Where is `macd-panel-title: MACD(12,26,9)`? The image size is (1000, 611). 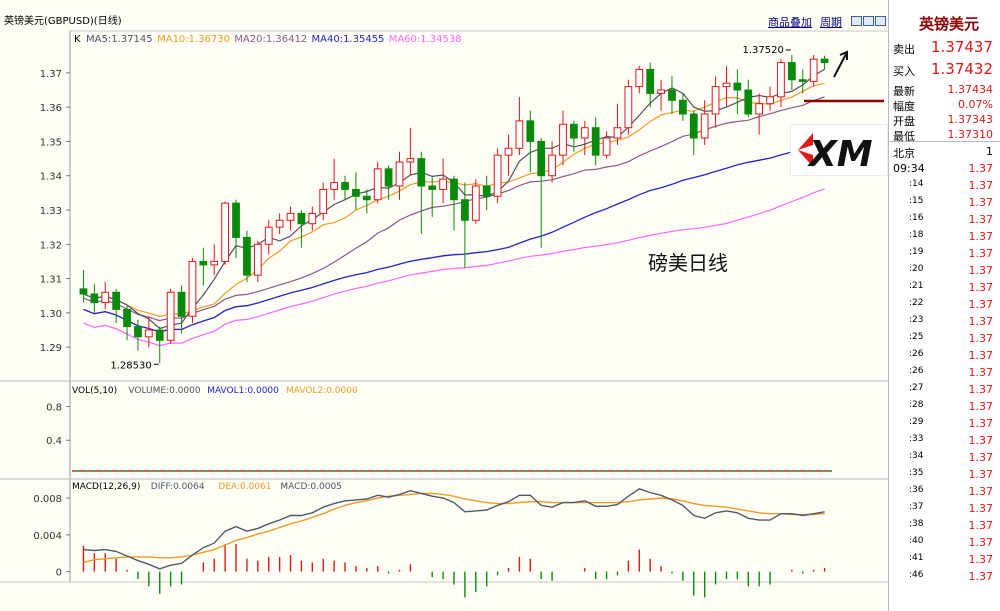 macd-panel-title: MACD(12,26,9) is located at coordinates (106, 487).